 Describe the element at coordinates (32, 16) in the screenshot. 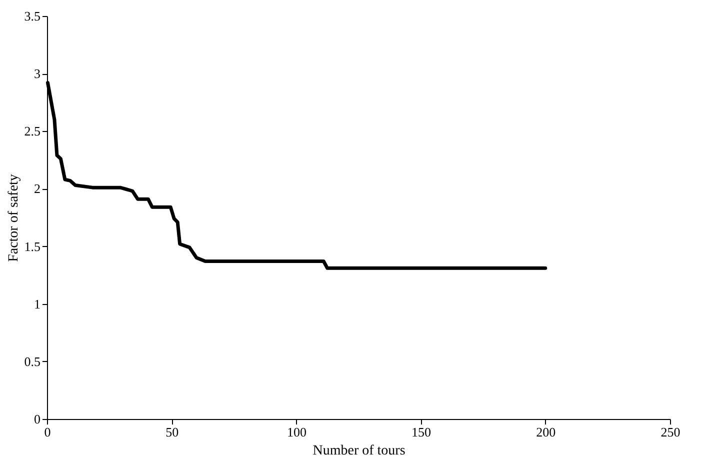

I see `y-tick-label: 3.5` at that location.